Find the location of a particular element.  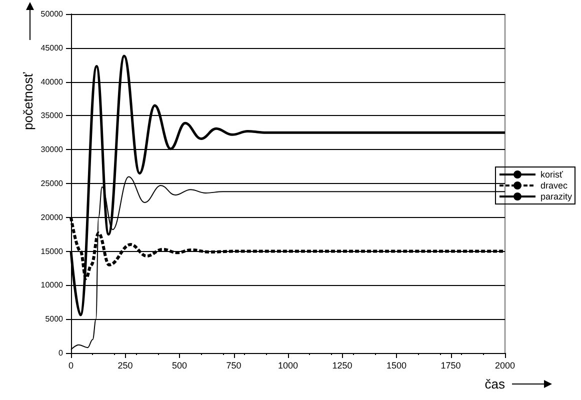

y-tick-label: 45000 is located at coordinates (52, 47).